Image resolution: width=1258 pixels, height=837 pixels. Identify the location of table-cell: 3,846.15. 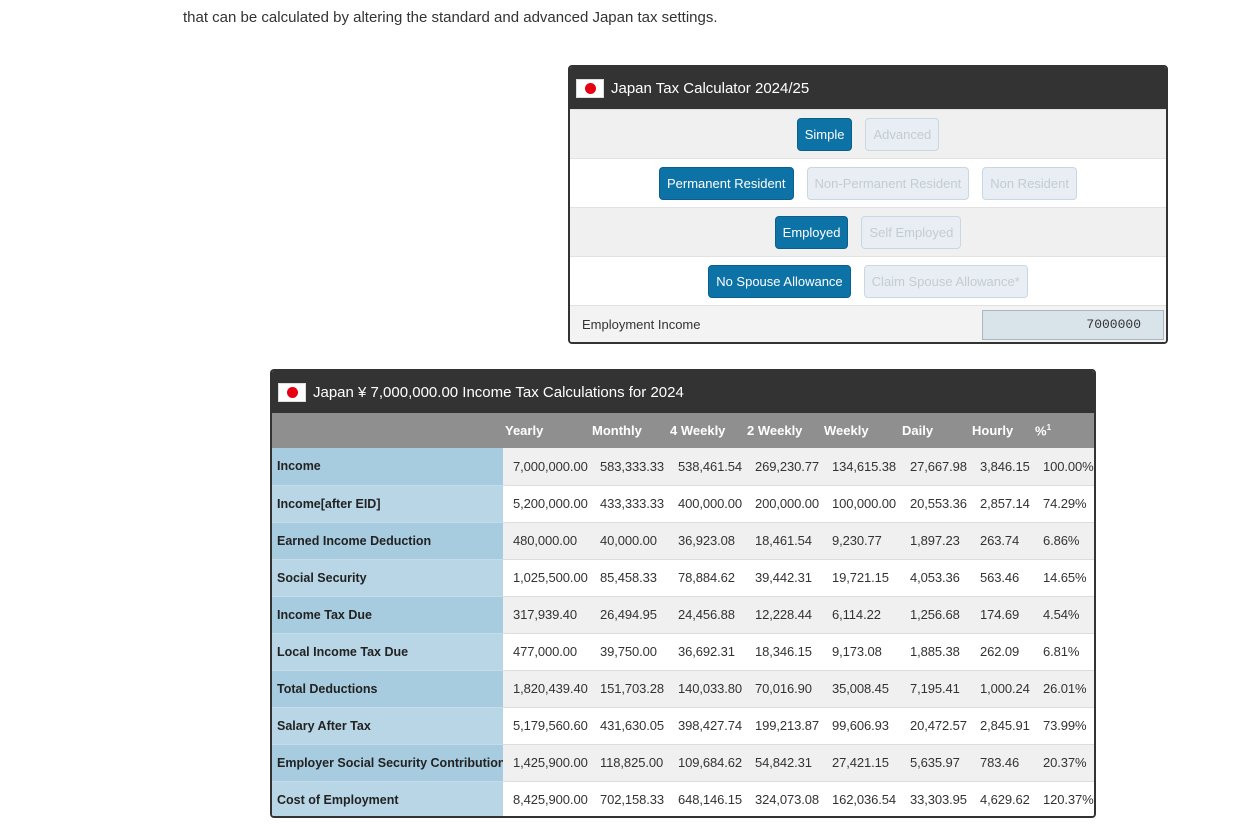
(1001, 467).